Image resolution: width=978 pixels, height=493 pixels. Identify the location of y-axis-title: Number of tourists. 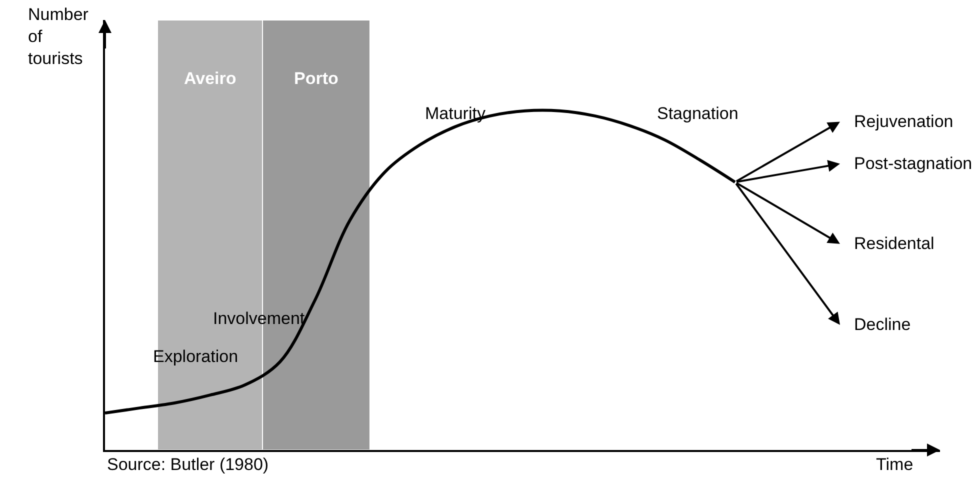
(58, 36).